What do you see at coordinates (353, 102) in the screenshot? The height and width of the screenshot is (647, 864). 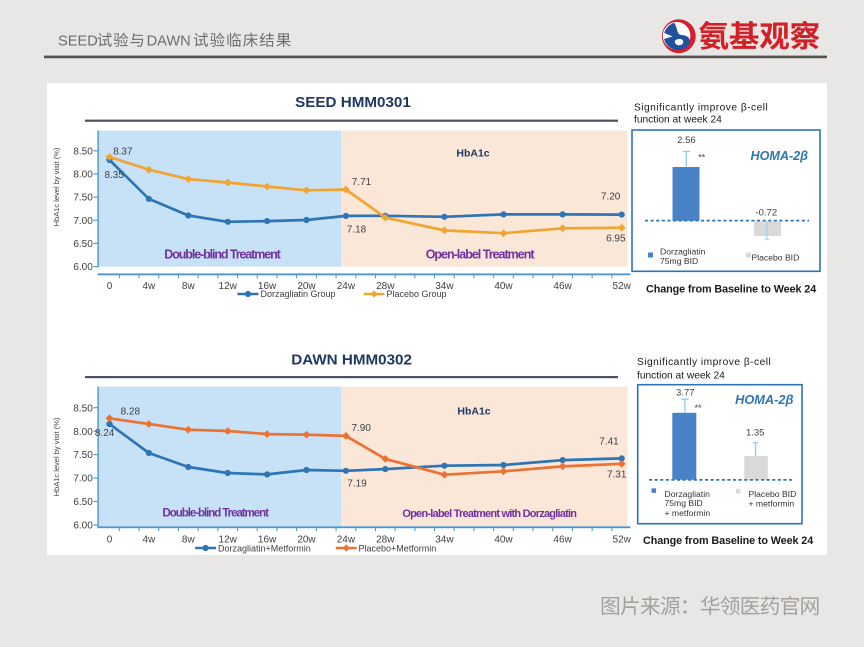 I see `svg-text: SEED HMM0301` at bounding box center [353, 102].